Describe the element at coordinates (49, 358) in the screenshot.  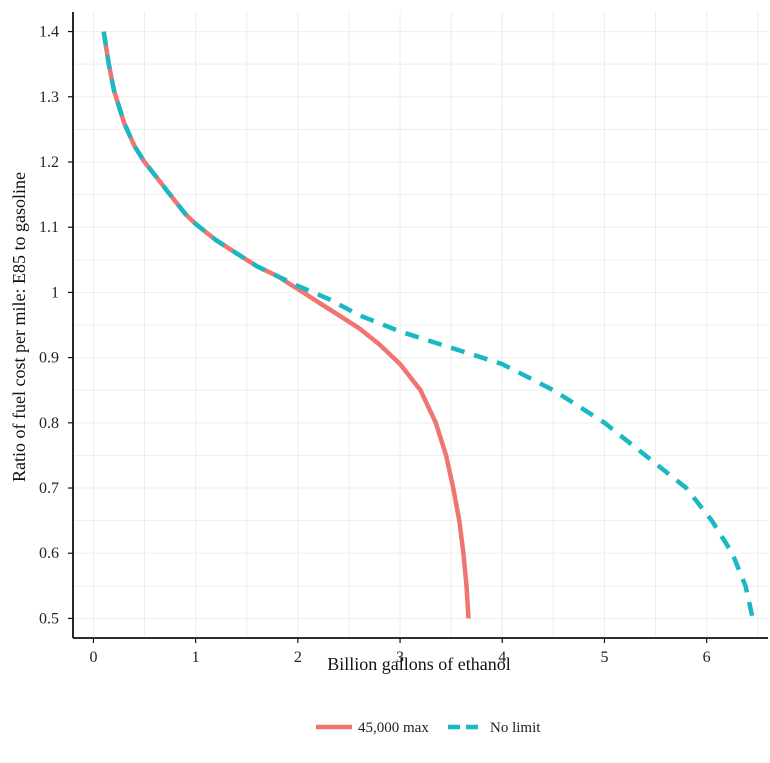
I see `y-tick-label: 0.9` at that location.